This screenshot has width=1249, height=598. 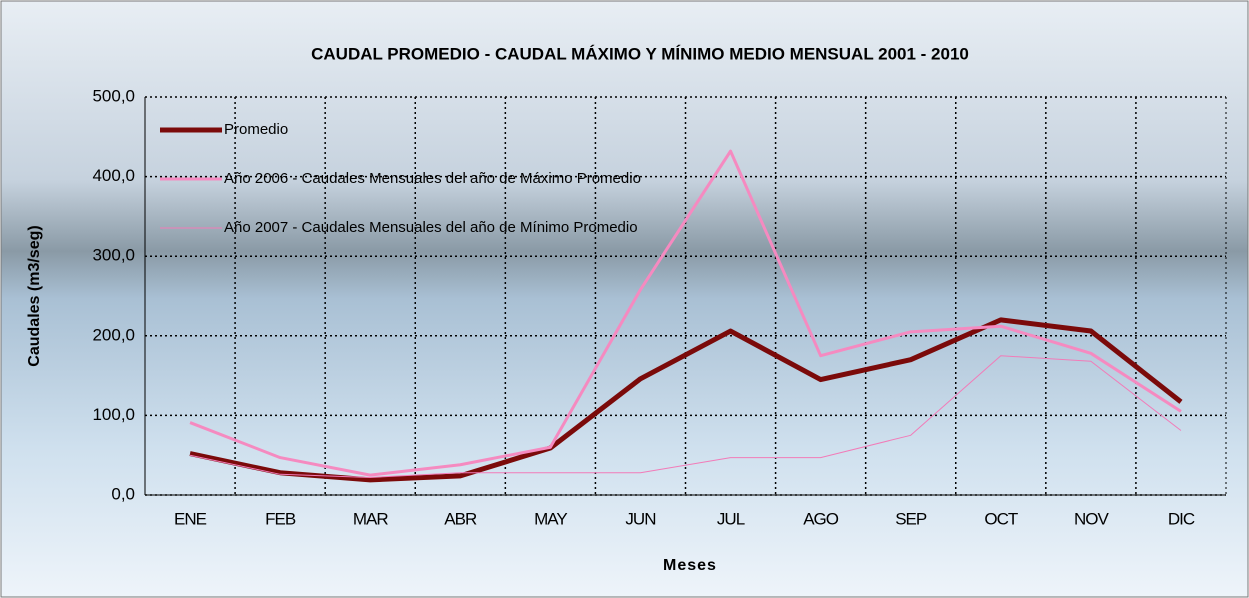 I want to click on x-tick-label: FEB, so click(x=280, y=518).